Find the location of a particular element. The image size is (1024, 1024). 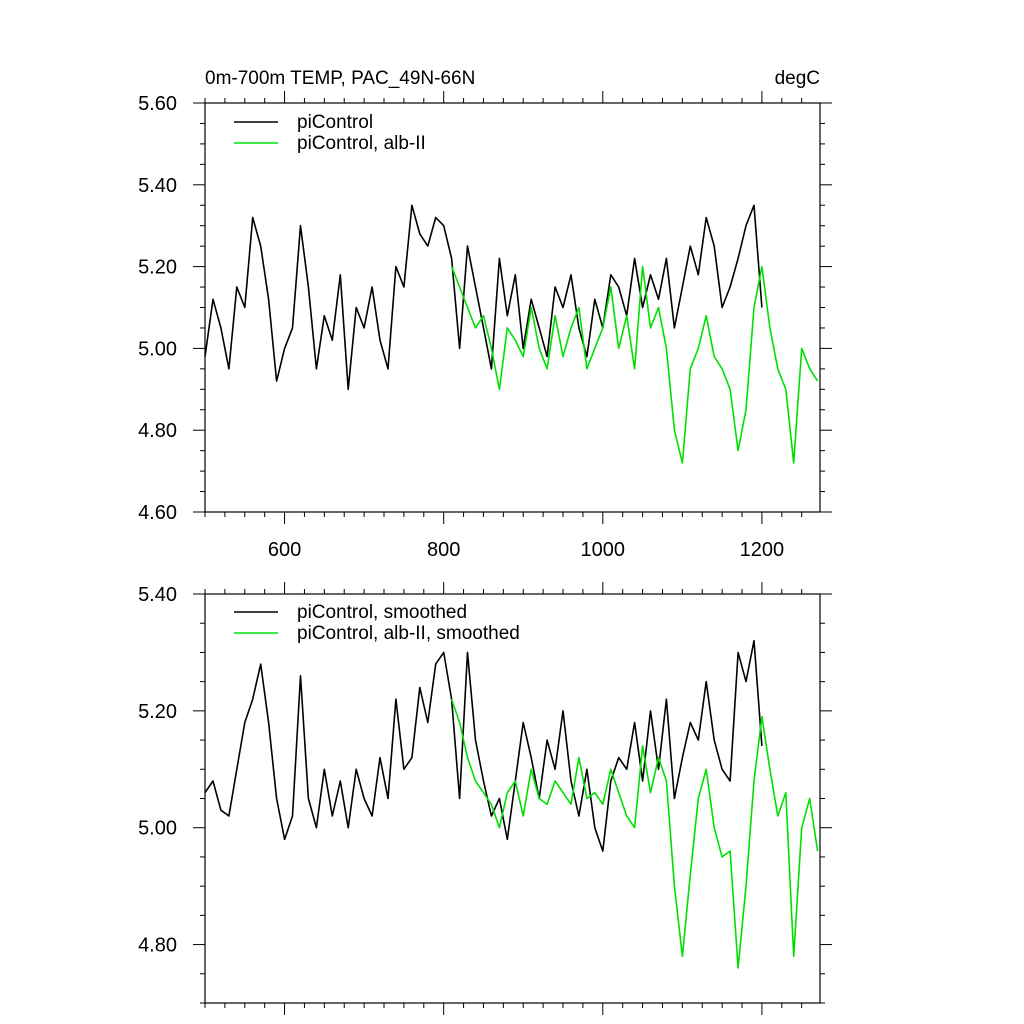

units-label: degC is located at coordinates (797, 78).